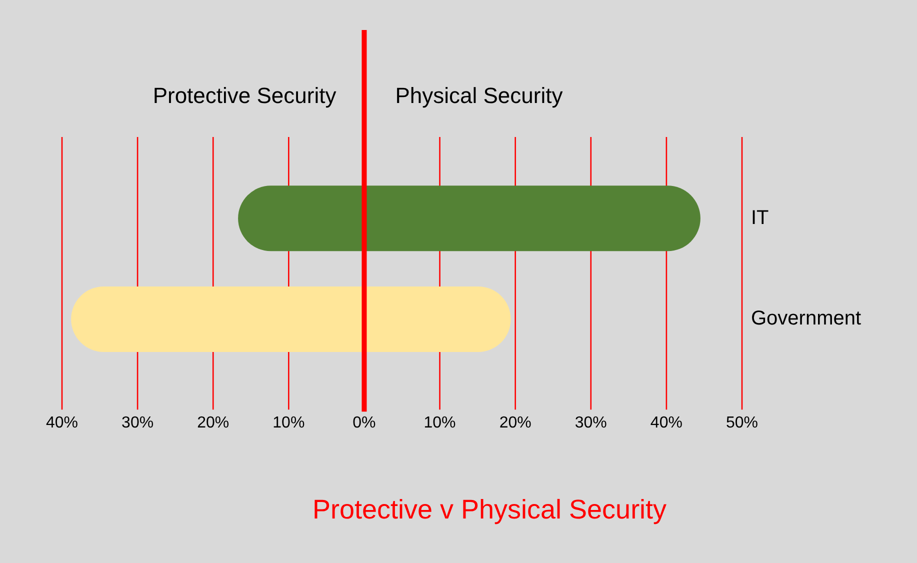 Image resolution: width=917 pixels, height=563 pixels. Describe the element at coordinates (479, 95) in the screenshot. I see `text: Physical Security` at that location.